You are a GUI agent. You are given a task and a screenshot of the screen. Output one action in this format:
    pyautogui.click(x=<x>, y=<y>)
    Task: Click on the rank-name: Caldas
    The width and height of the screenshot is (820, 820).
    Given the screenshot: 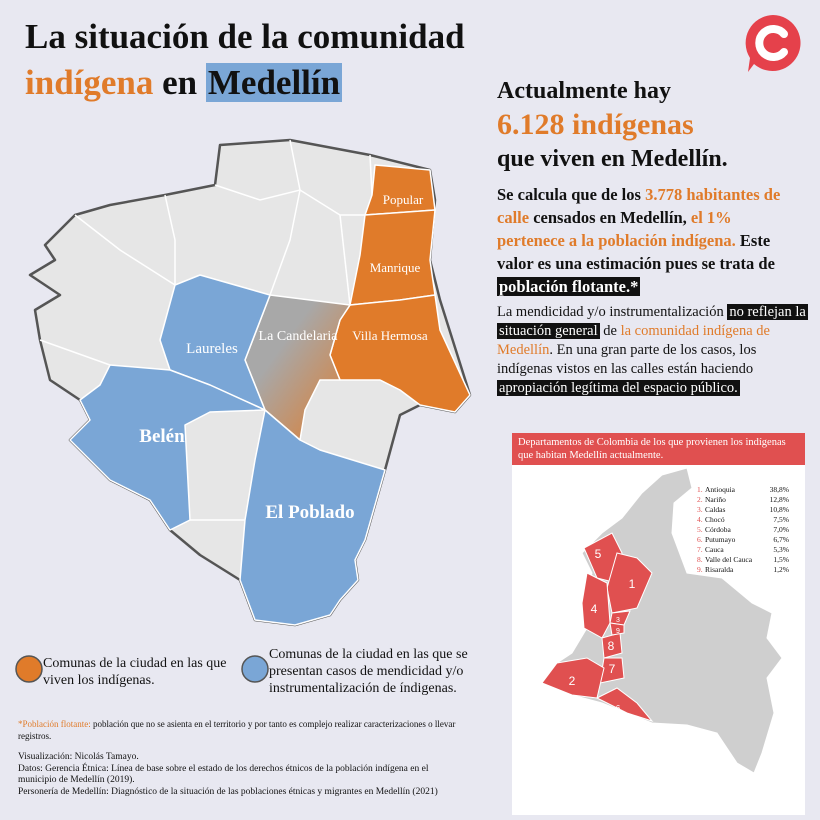 What is the action you would take?
    pyautogui.click(x=715, y=509)
    